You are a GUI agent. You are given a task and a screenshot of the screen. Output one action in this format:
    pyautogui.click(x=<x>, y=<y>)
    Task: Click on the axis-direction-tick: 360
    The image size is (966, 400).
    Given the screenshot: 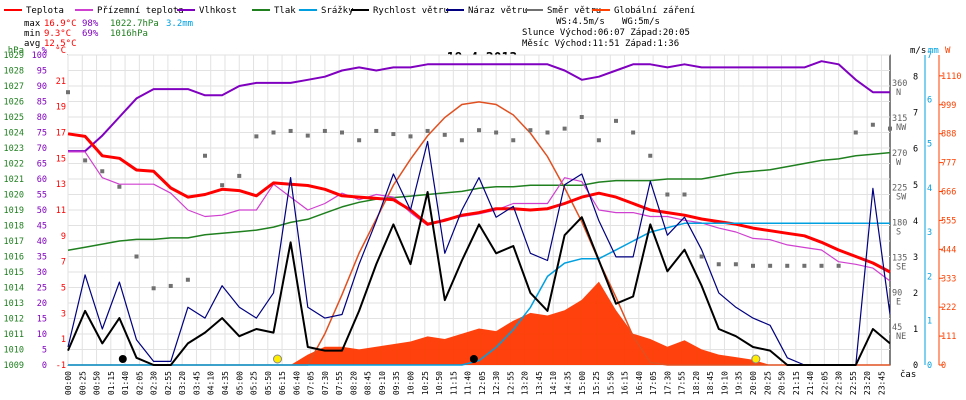 What is the action you would take?
    pyautogui.click(x=899, y=84)
    